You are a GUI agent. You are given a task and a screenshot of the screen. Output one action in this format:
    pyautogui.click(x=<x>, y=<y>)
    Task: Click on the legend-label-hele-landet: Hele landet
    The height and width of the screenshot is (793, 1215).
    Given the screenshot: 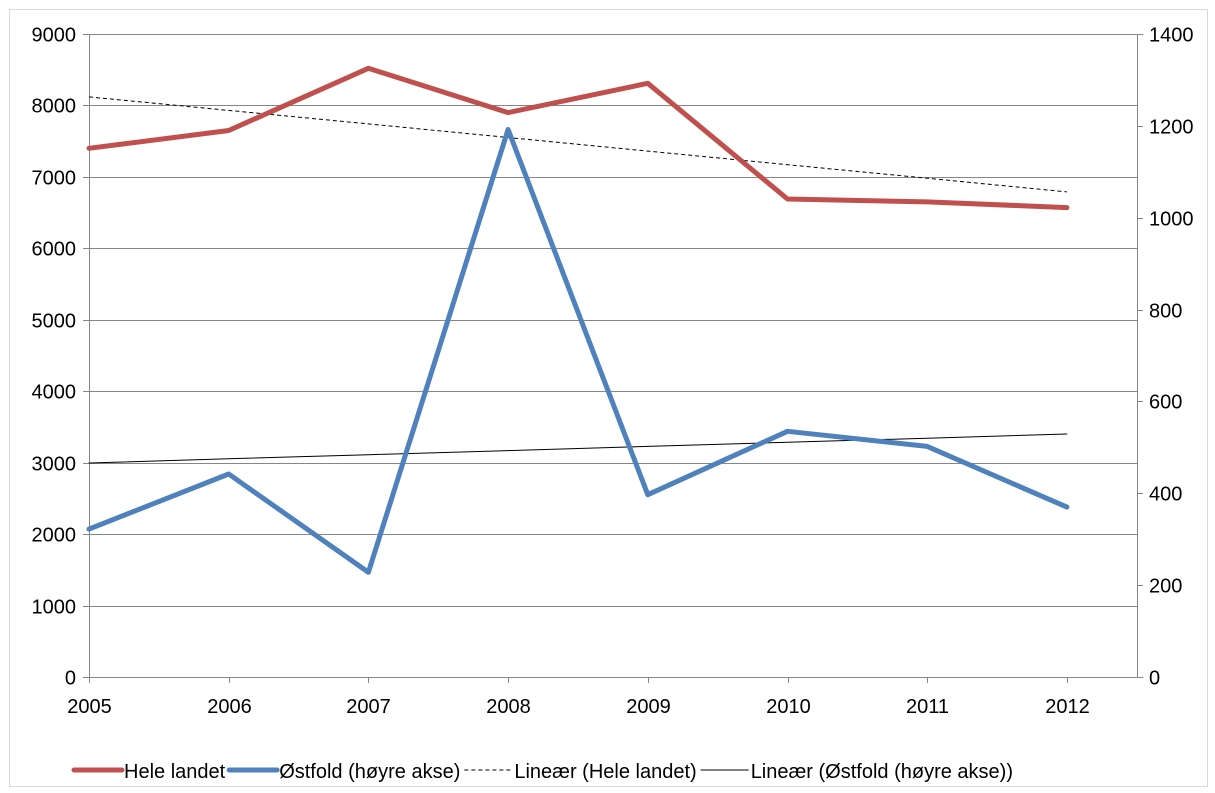 What is the action you would take?
    pyautogui.click(x=175, y=772)
    